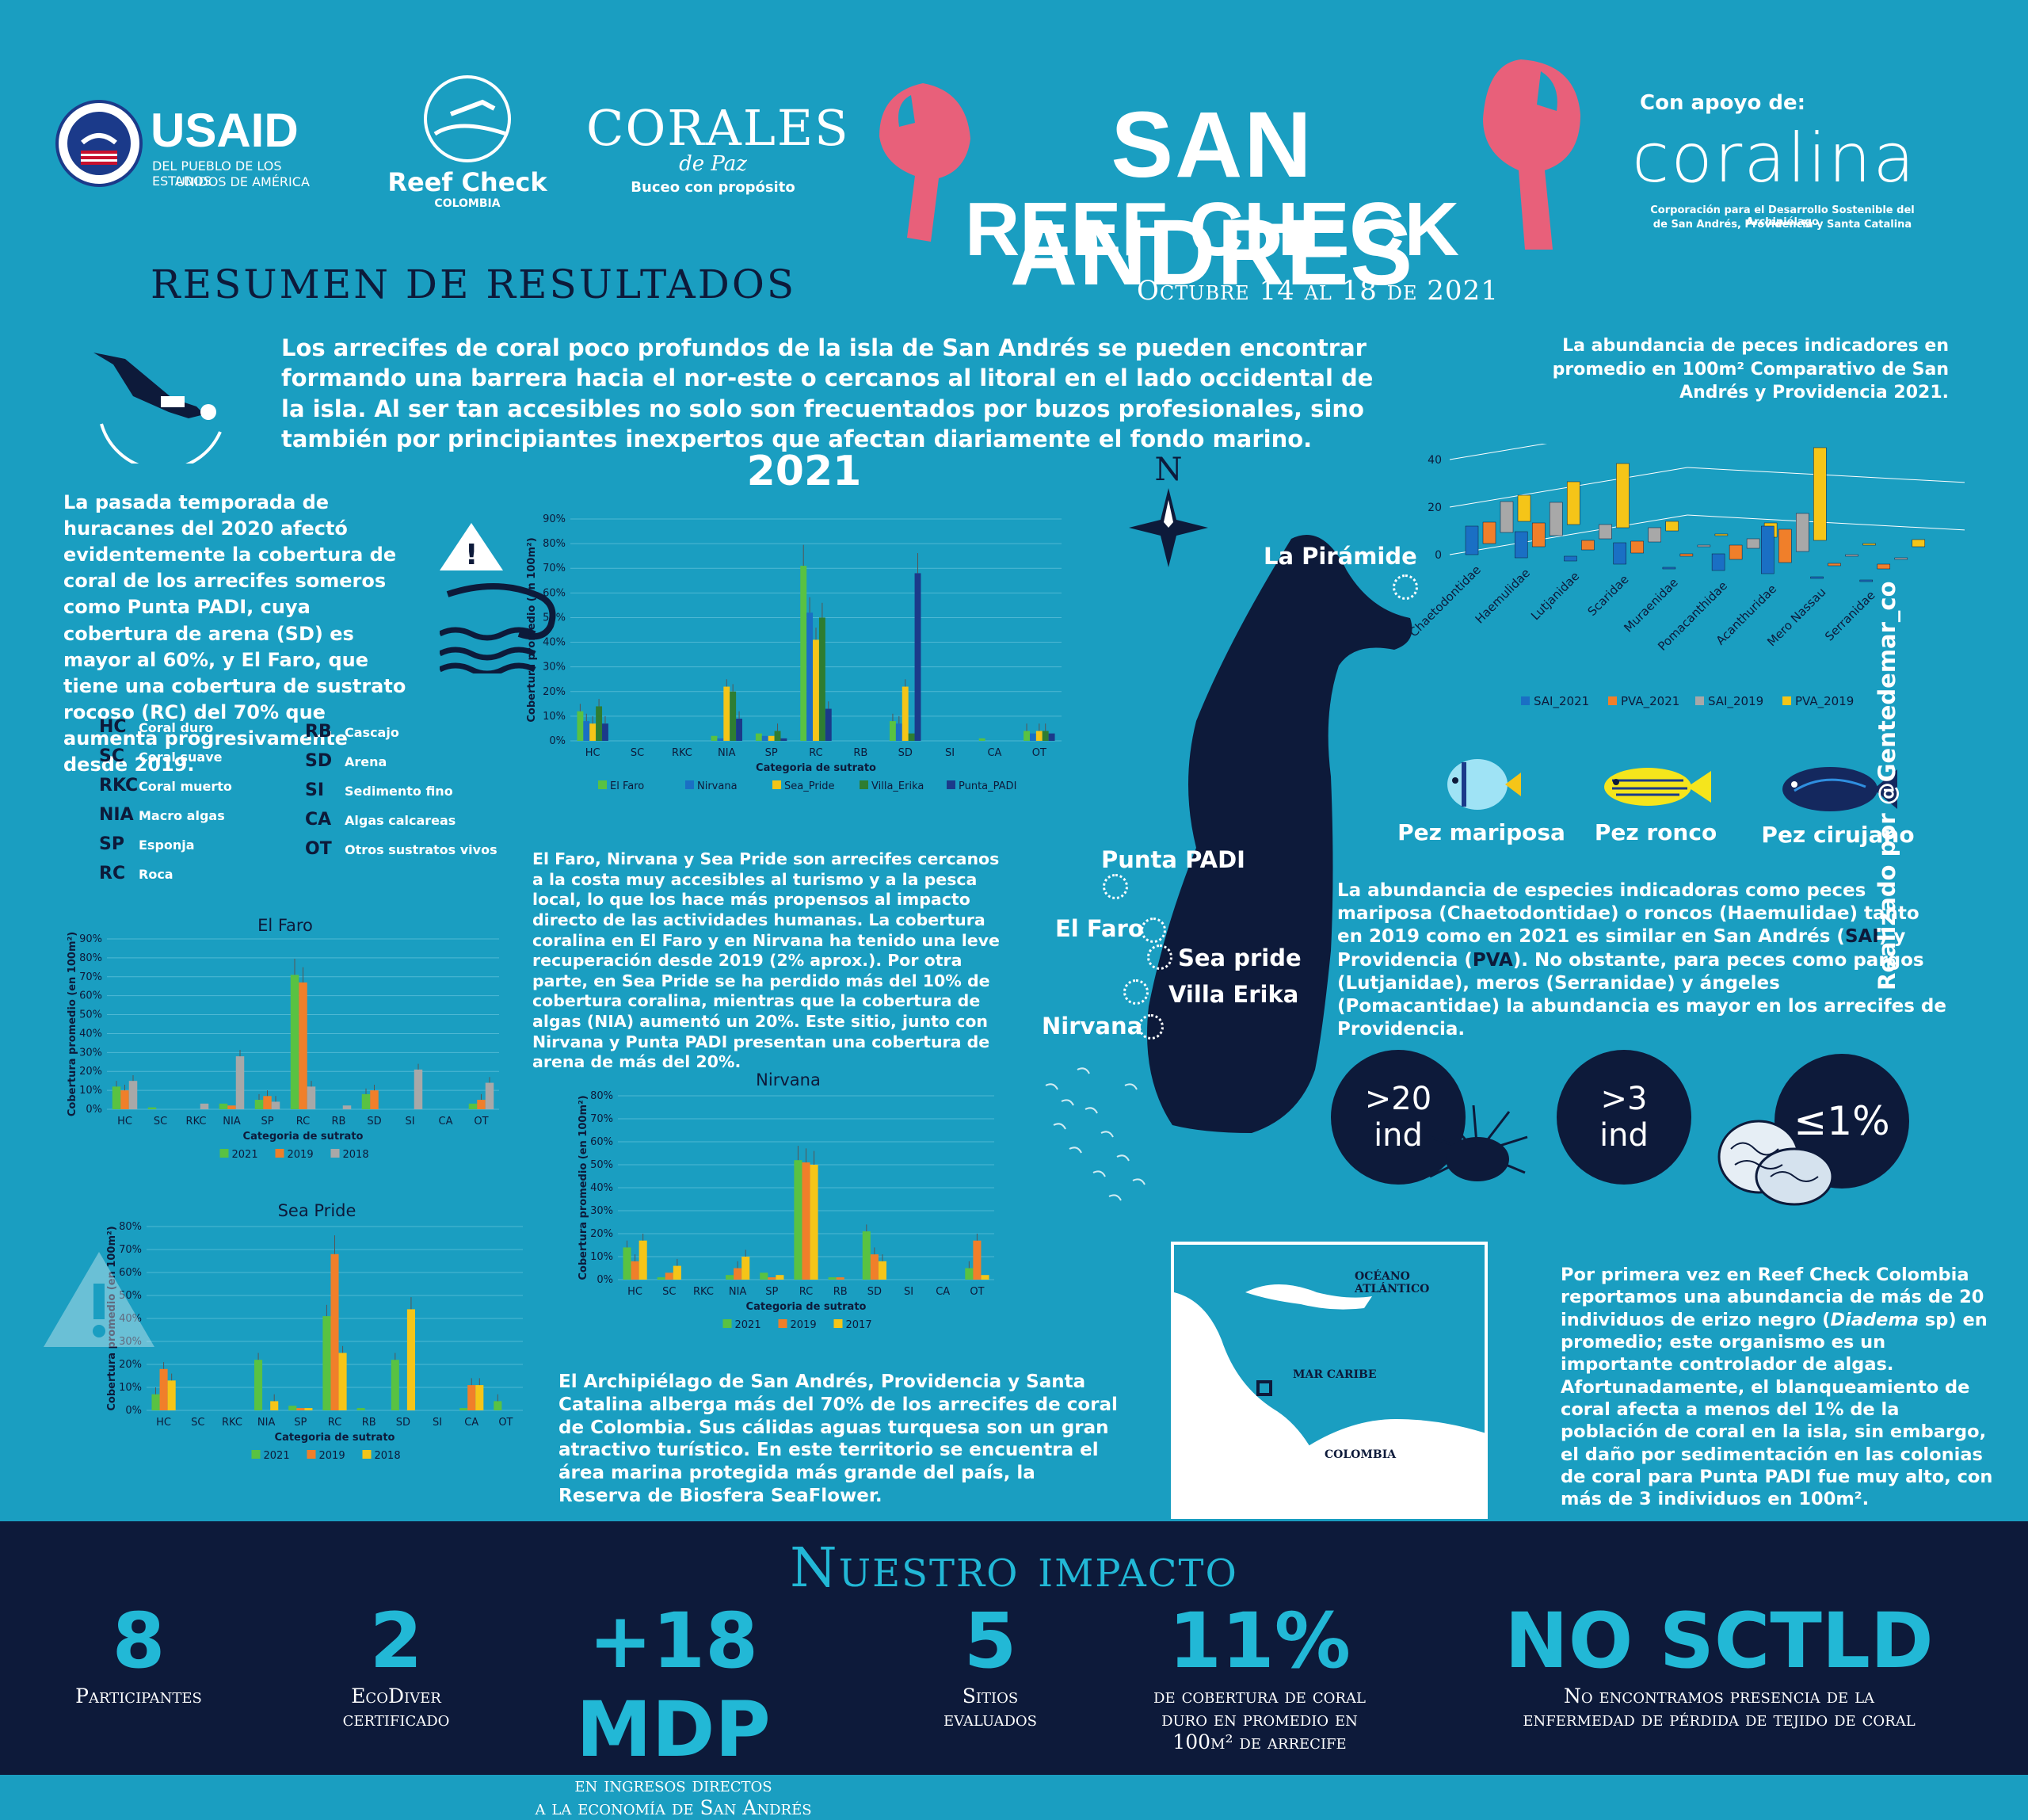  What do you see at coordinates (396, 1641) in the screenshot?
I see `impact-stat-value: 2` at bounding box center [396, 1641].